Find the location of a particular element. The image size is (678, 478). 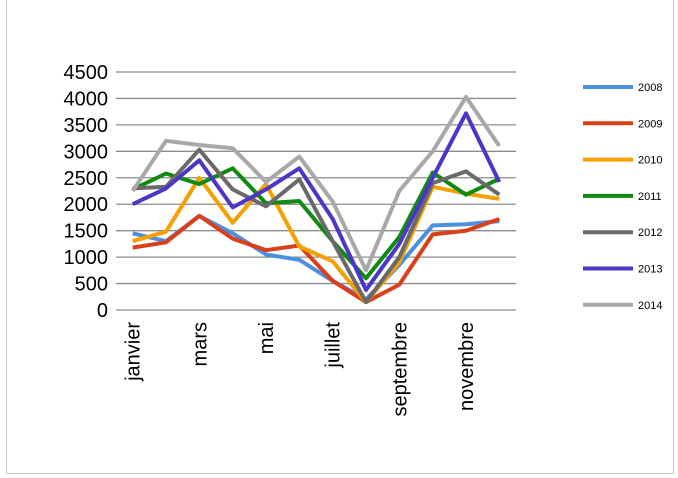

x-tick-label: septembre is located at coordinates (400, 369).